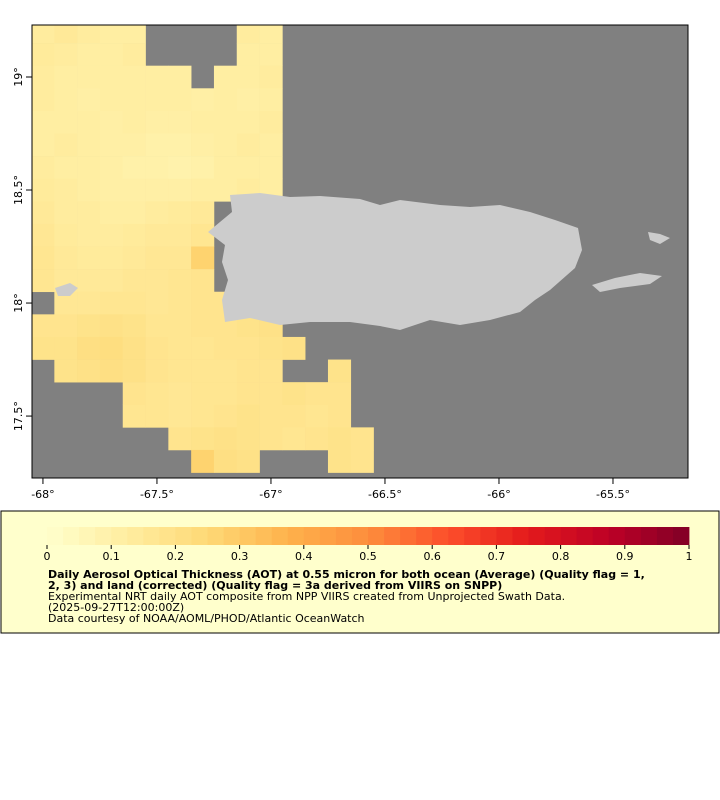 This screenshot has height=800, width=720. What do you see at coordinates (304, 556) in the screenshot?
I see `colorbar-tick-label: 0.4` at bounding box center [304, 556].